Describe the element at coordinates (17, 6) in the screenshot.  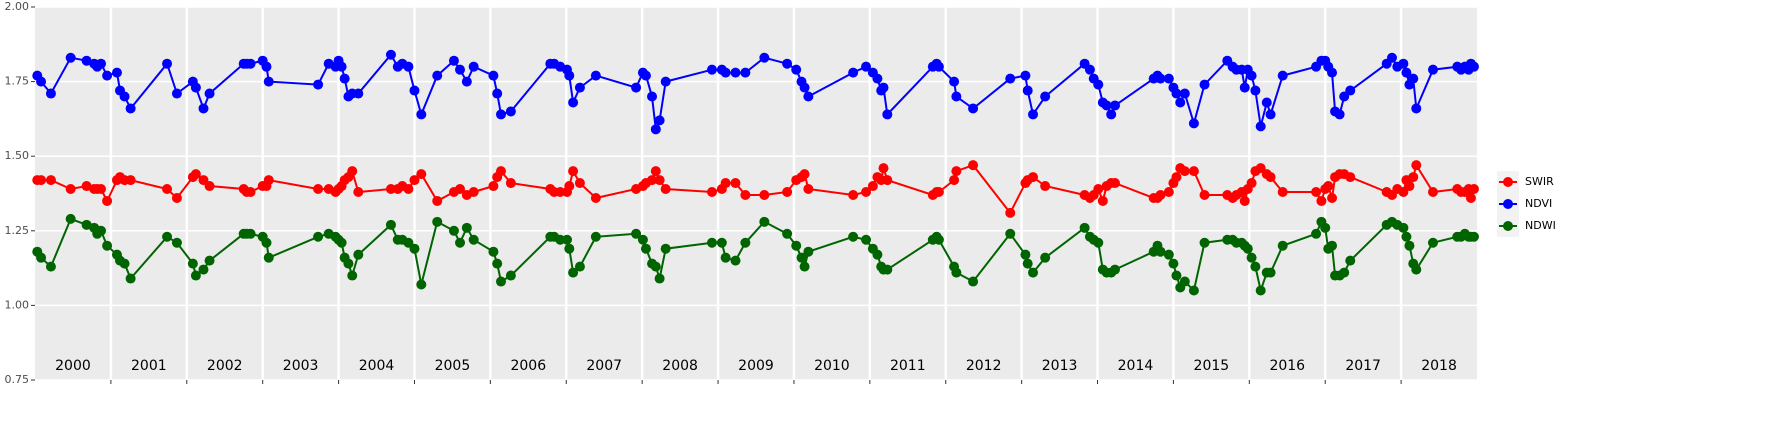
I see `y-tick-label: 2.00` at that location.